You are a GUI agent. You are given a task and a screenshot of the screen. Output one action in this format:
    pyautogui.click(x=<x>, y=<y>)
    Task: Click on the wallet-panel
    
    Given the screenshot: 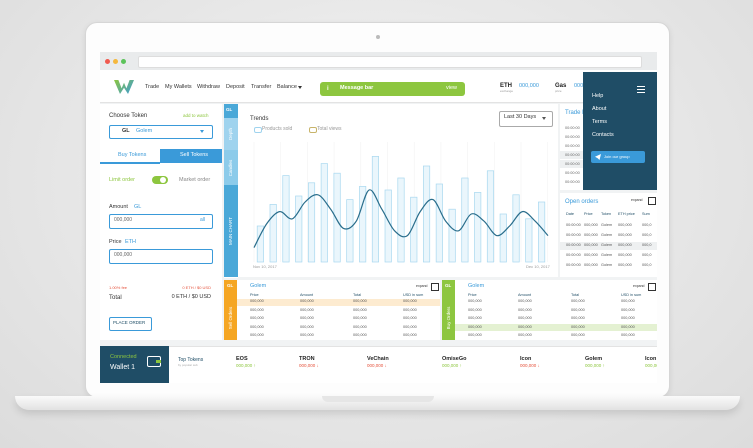 What is the action you would take?
    pyautogui.click(x=134, y=364)
    